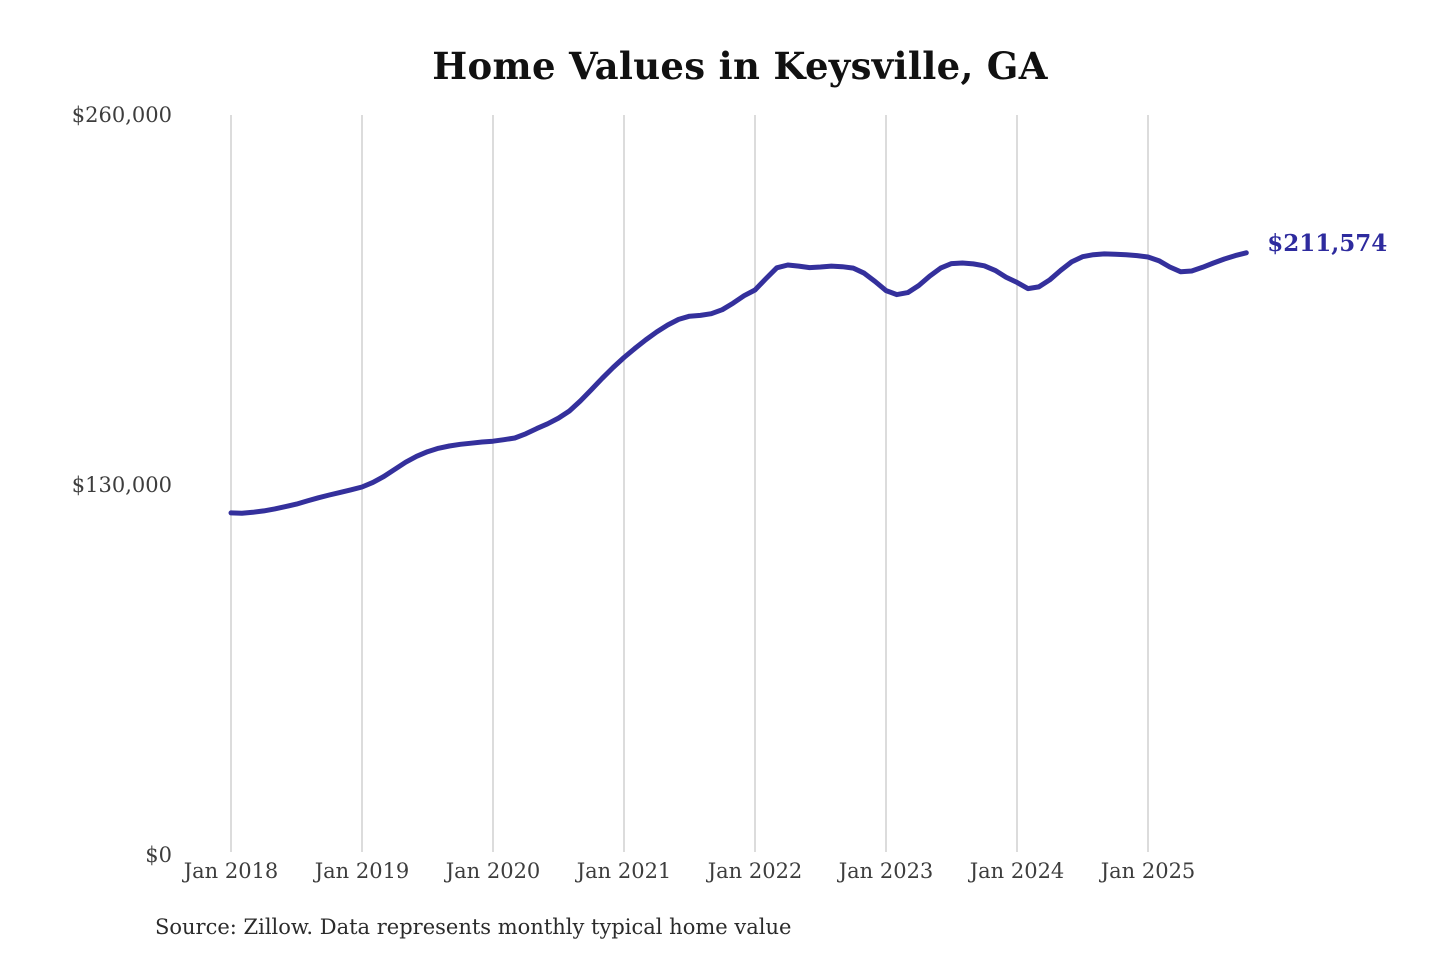 The image size is (1440, 960). Describe the element at coordinates (740, 66) in the screenshot. I see `chart-title: Home Values in Keysville, GA` at that location.